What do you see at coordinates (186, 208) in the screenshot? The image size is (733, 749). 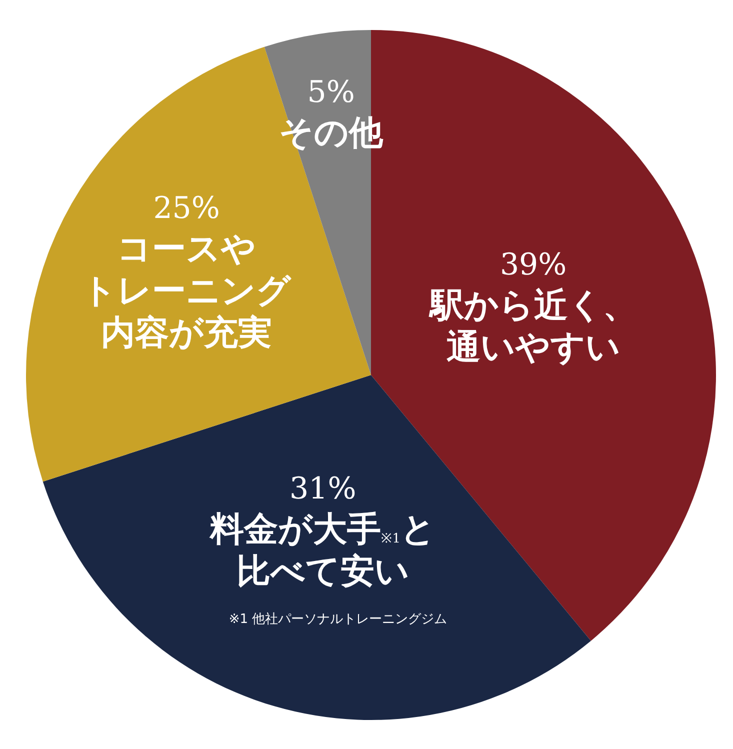 I see `data-label: 25%` at bounding box center [186, 208].